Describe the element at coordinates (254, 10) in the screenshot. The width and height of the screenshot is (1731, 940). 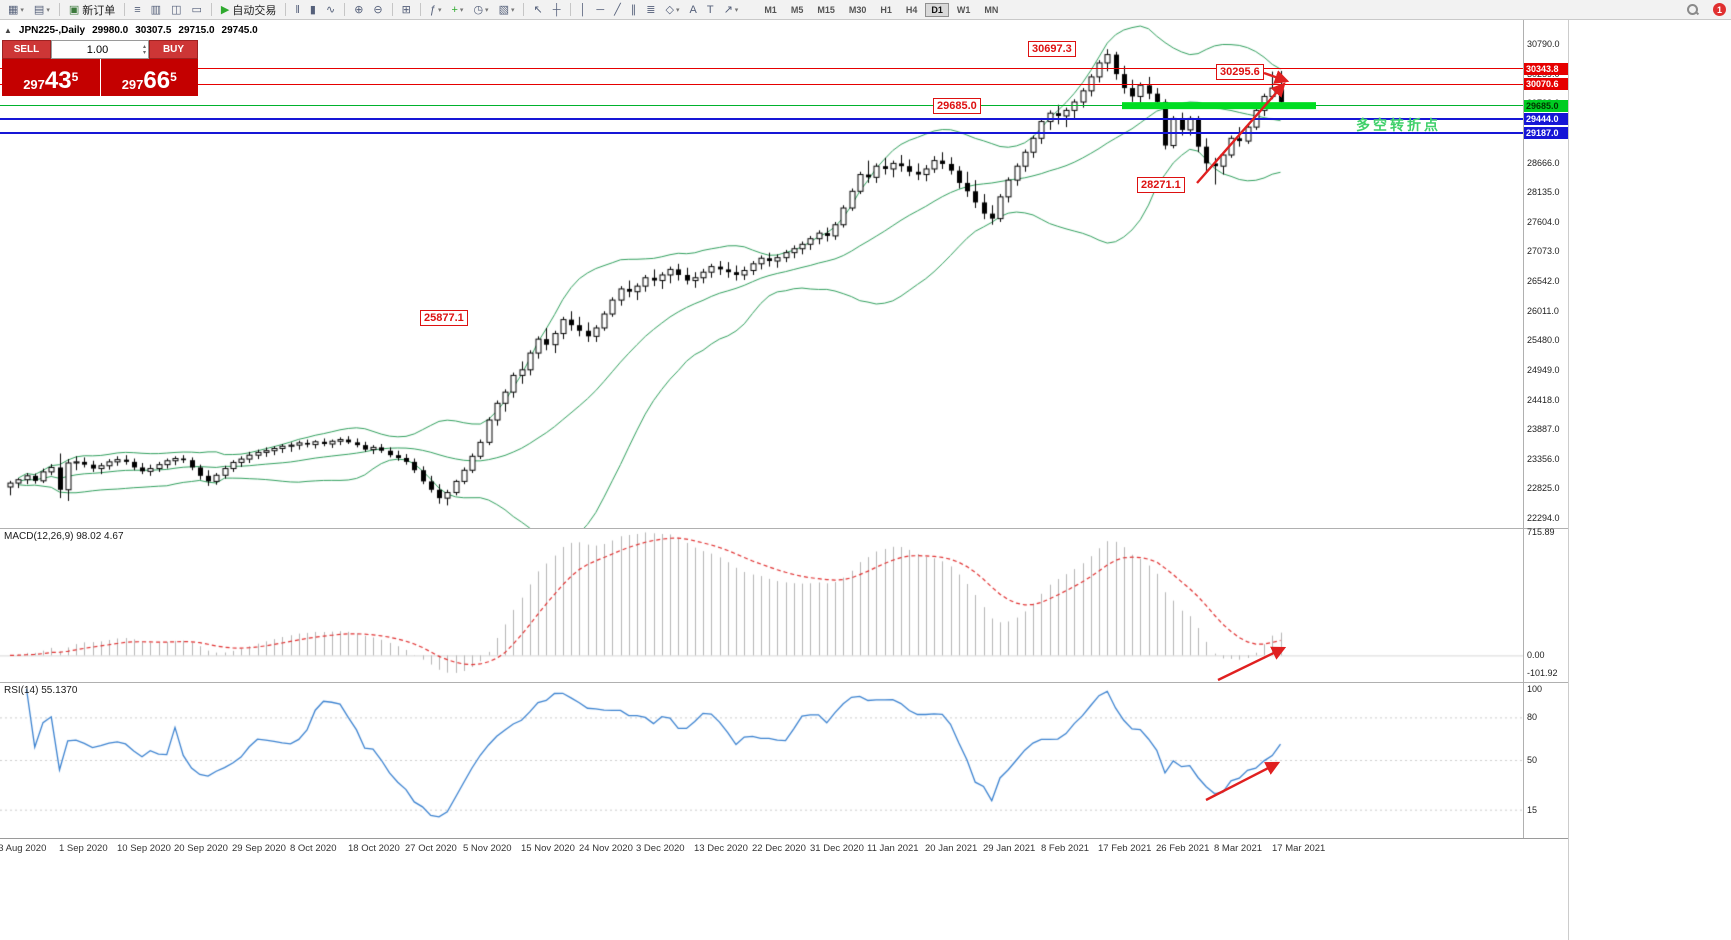
I see `autotrade-button-label: 自动交易` at that location.